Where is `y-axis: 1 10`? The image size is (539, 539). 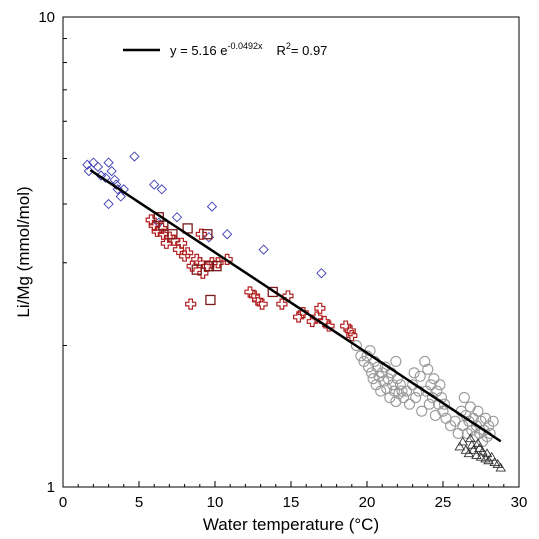
y-axis: 1 10 is located at coordinates (54, 252).